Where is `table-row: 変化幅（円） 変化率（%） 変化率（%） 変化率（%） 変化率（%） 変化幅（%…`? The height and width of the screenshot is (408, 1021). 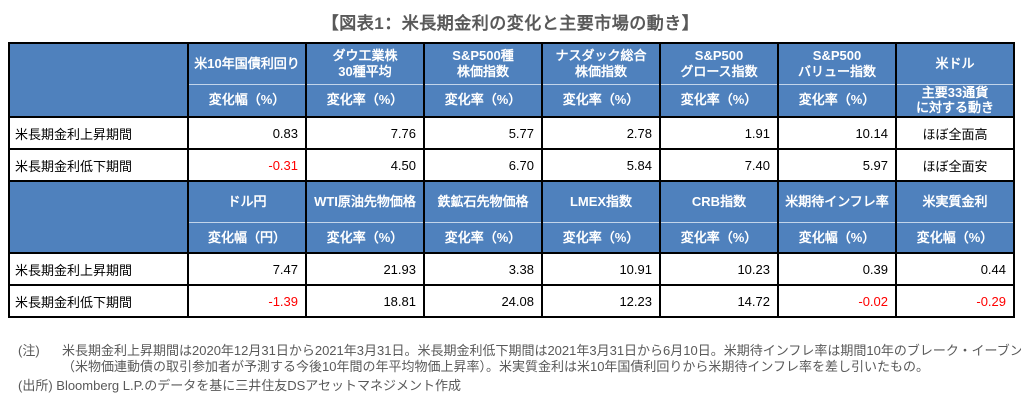
table-row: 変化幅（円） 変化率（%） 変化率（%） 変化率（%） 変化率（%） 変化幅（%… is located at coordinates (512, 238).